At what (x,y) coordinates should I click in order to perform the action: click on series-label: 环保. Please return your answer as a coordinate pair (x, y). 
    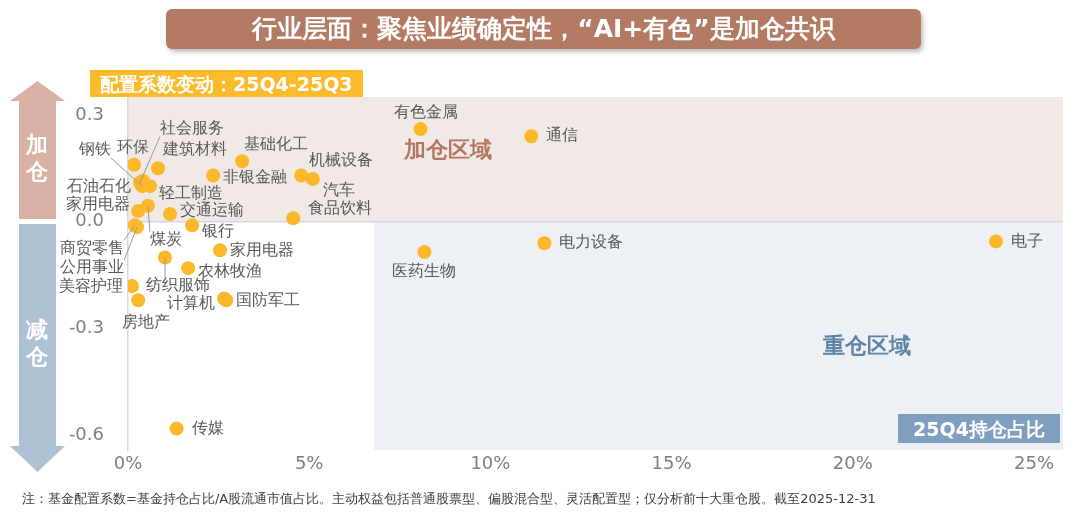
    Looking at the image, I should click on (133, 146).